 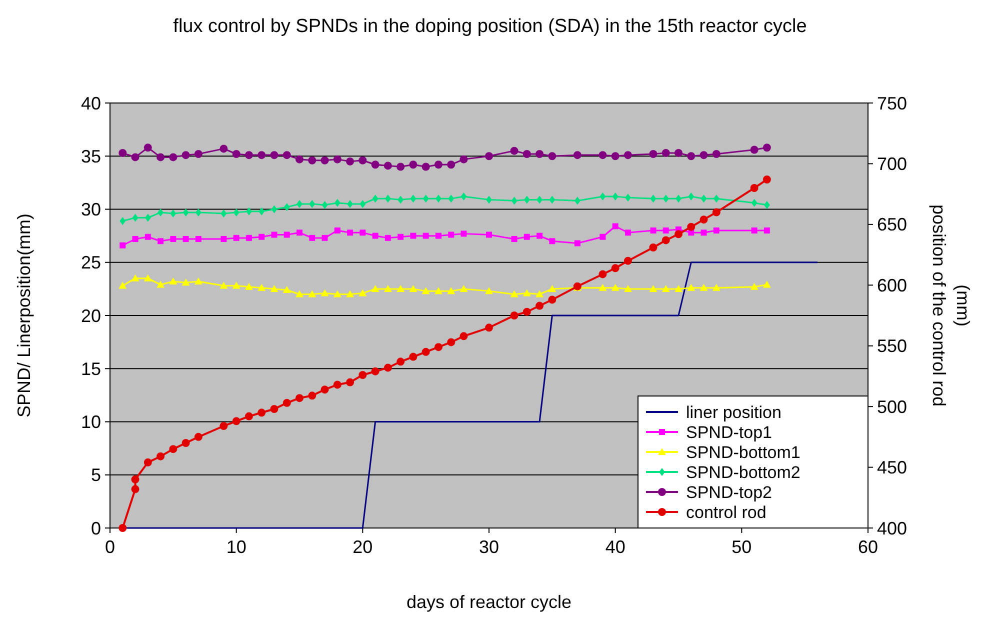 I want to click on x-tick-label: 50, so click(x=742, y=547).